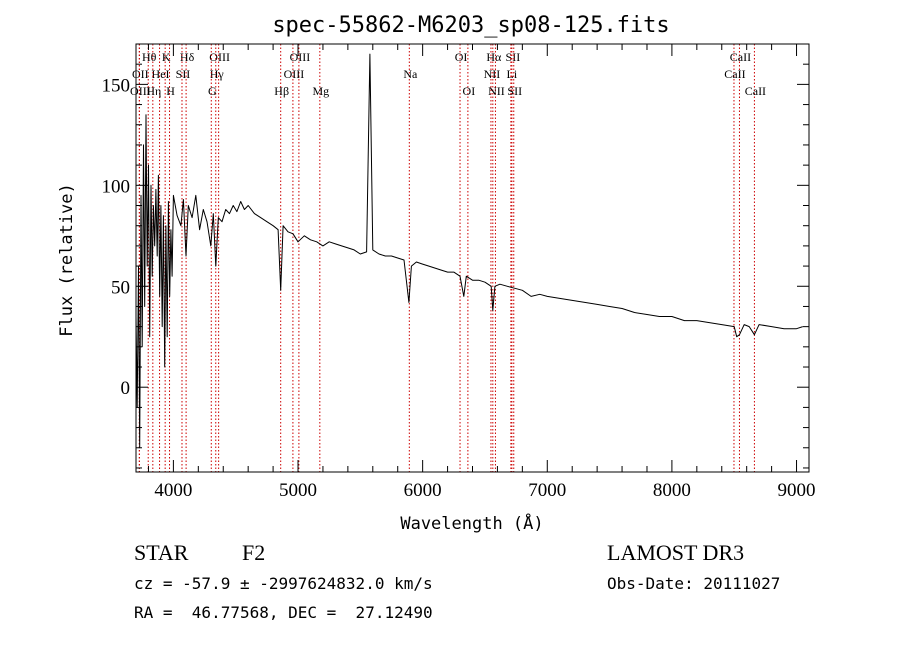 The height and width of the screenshot is (649, 900). What do you see at coordinates (126, 388) in the screenshot?
I see `y-tick-label-0: 0` at bounding box center [126, 388].